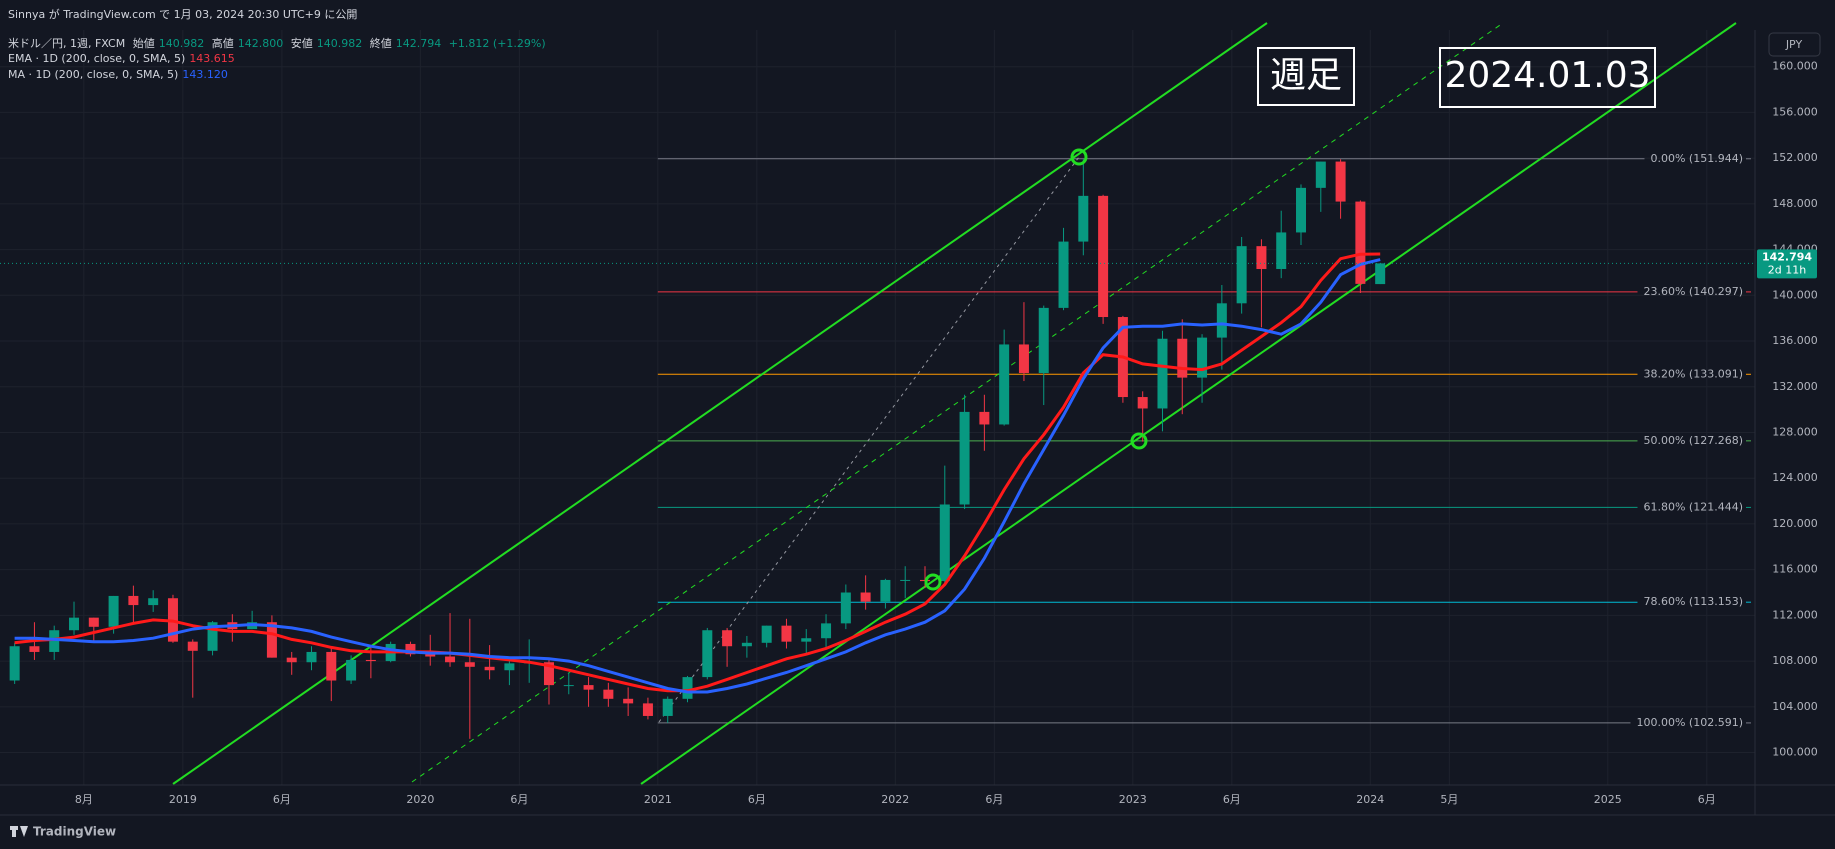 Image resolution: width=1835 pixels, height=849 pixels. Describe the element at coordinates (1547, 77) in the screenshot. I see `date-badge: 2024.01.03` at that location.